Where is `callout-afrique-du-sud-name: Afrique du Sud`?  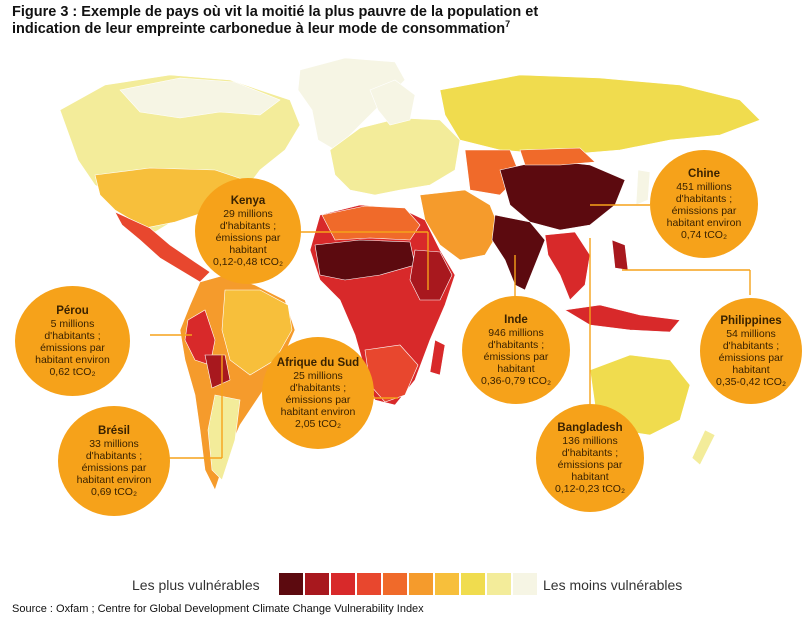
callout-afrique-du-sud-name: Afrique du Sud is located at coordinates (318, 362).